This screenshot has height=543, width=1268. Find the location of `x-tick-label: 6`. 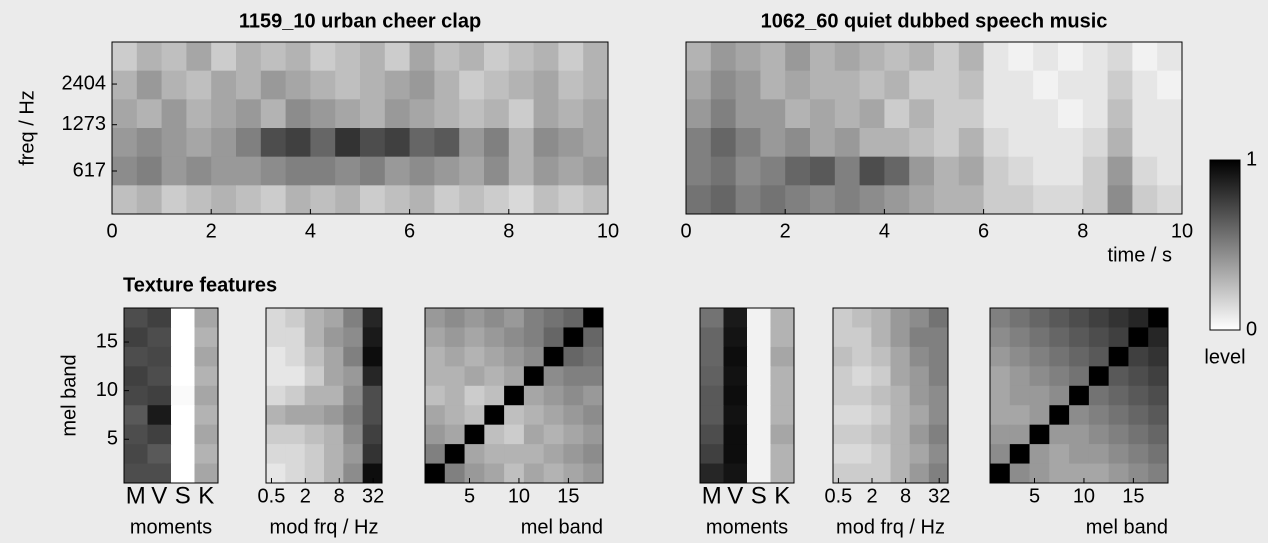

x-tick-label: 6 is located at coordinates (409, 231).